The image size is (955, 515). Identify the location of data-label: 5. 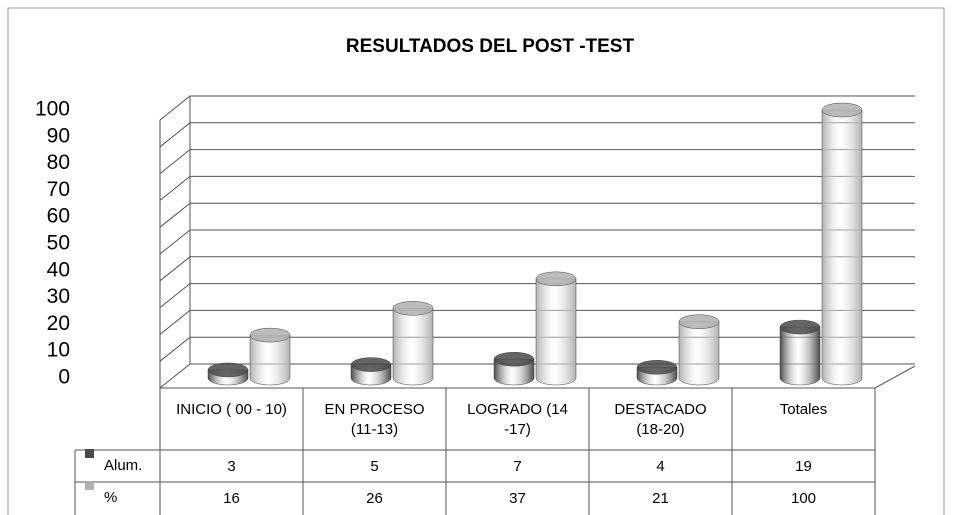
(374, 466).